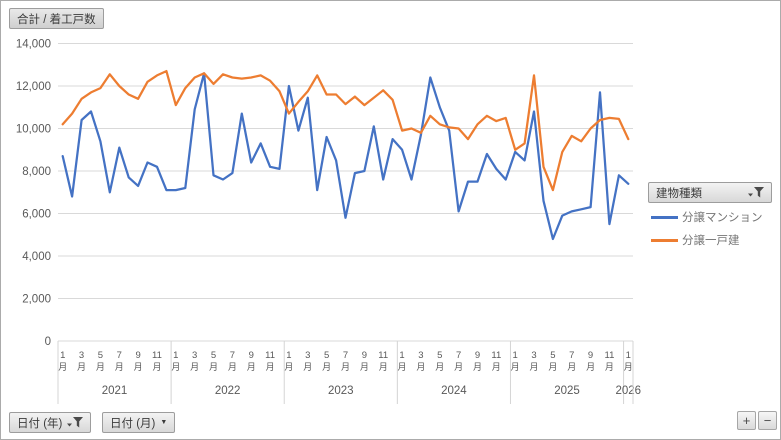 The height and width of the screenshot is (440, 781). What do you see at coordinates (746, 420) in the screenshot?
I see `expand-field-button: +` at bounding box center [746, 420].